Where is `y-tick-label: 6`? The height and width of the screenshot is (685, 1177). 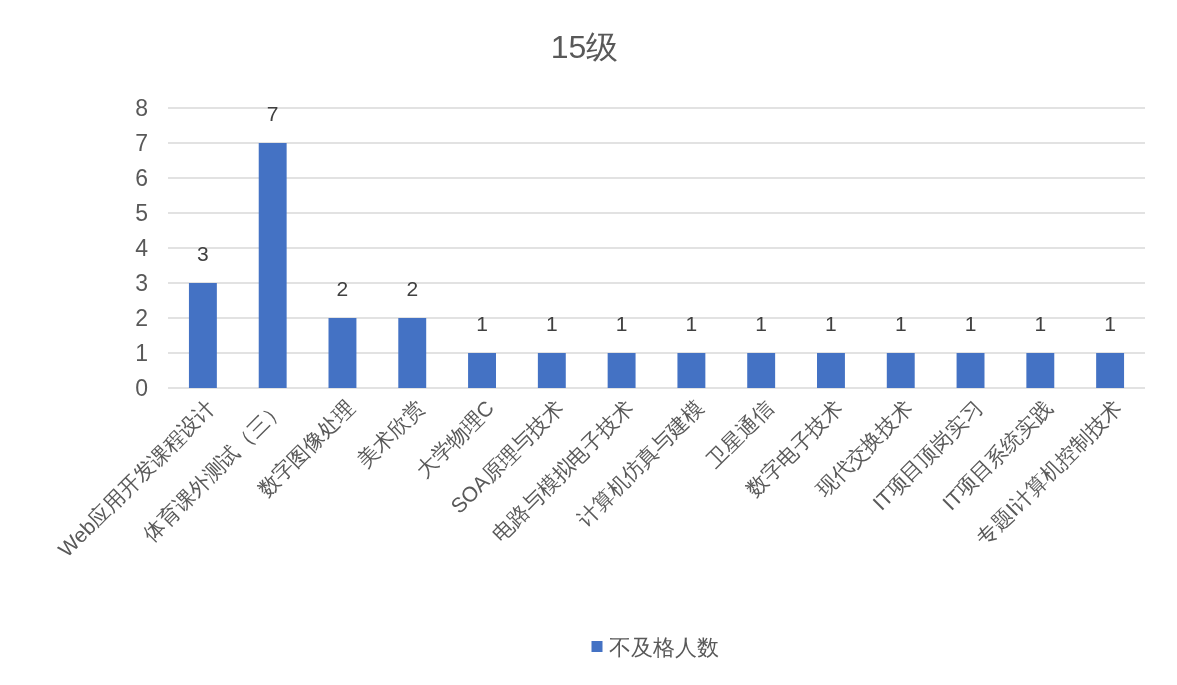 y-tick-label: 6 is located at coordinates (141, 178).